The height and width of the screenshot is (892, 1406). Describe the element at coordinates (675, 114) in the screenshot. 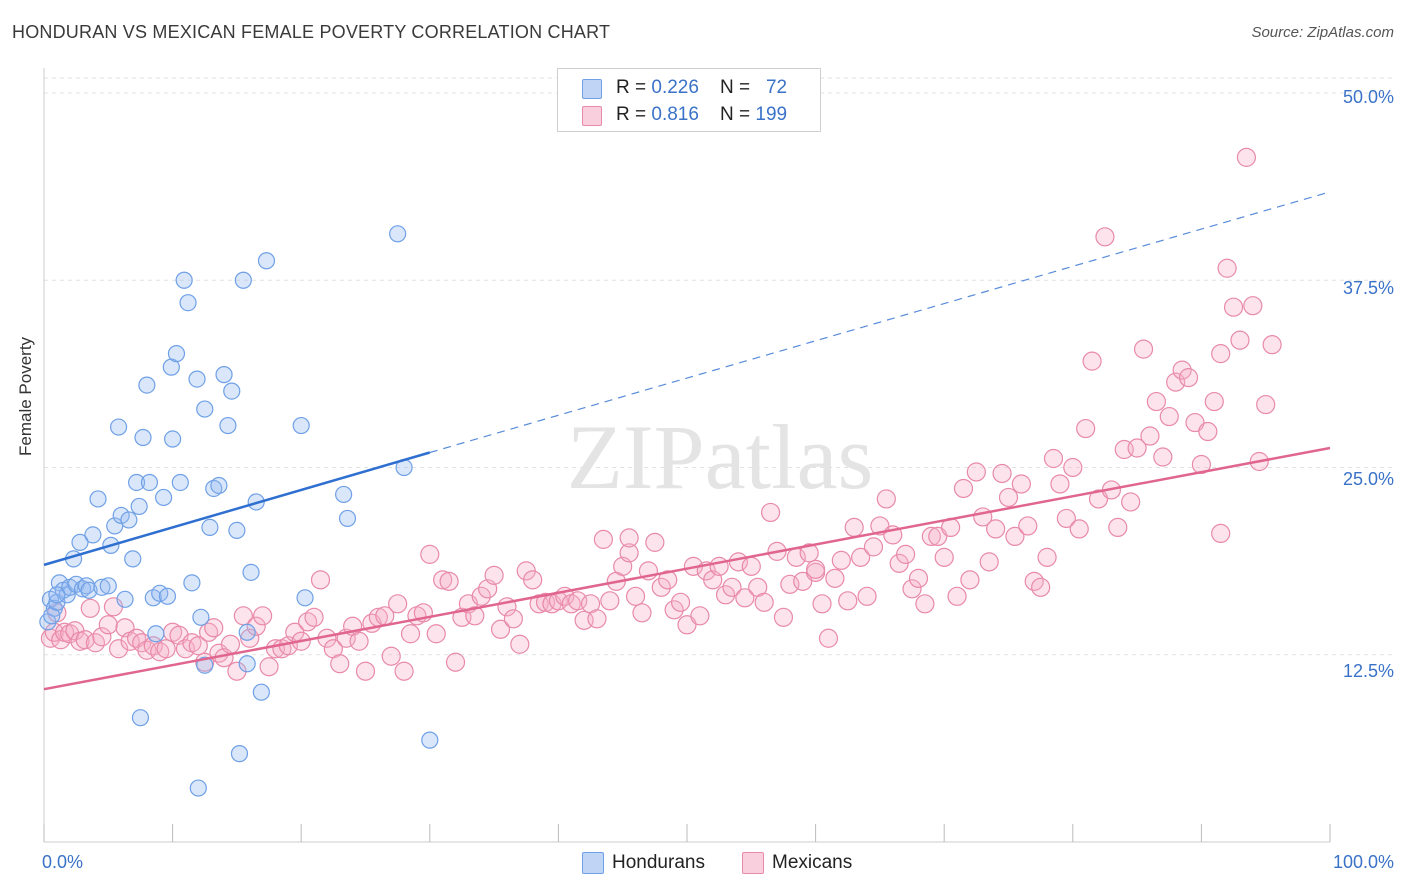

I see `r-value: 0.816` at that location.